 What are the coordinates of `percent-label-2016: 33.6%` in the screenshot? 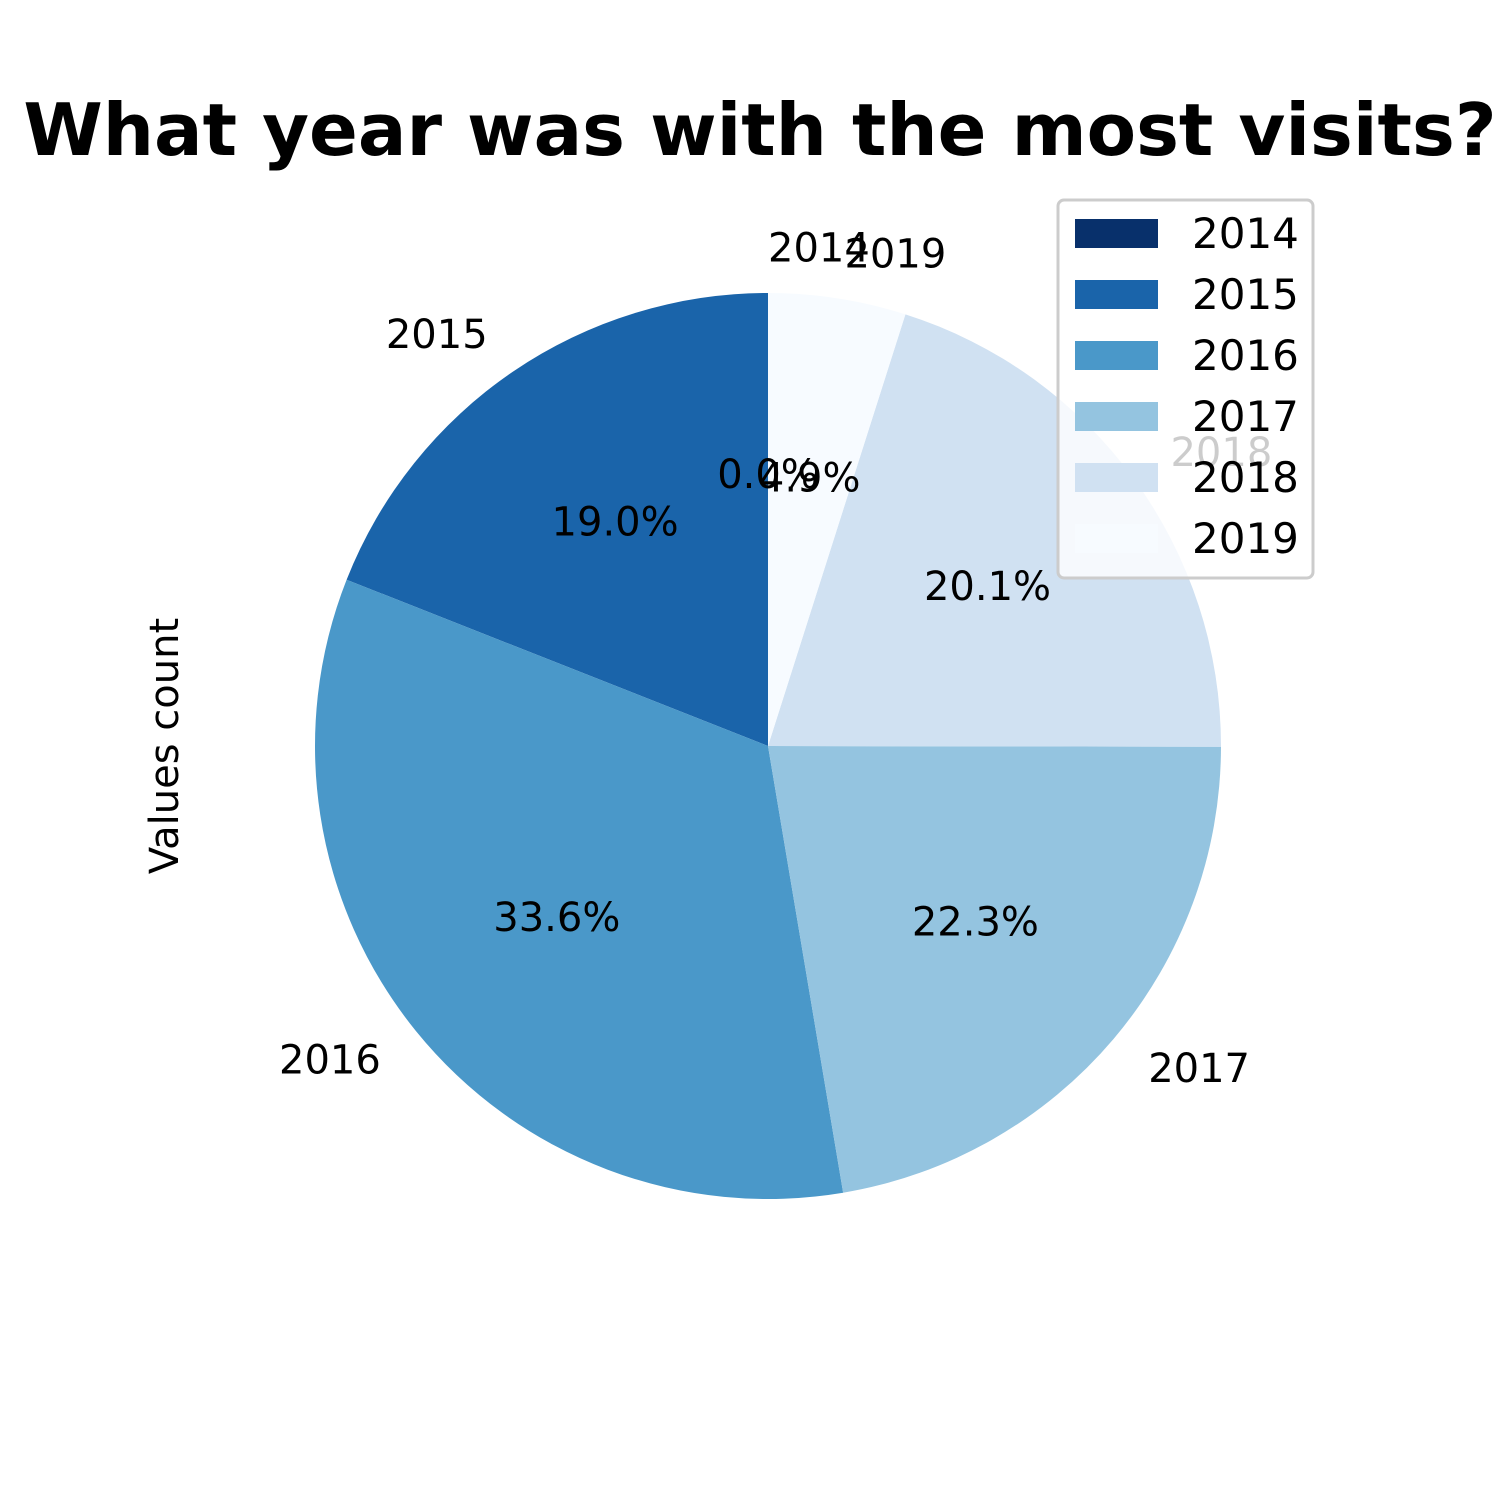 It's located at (556, 918).